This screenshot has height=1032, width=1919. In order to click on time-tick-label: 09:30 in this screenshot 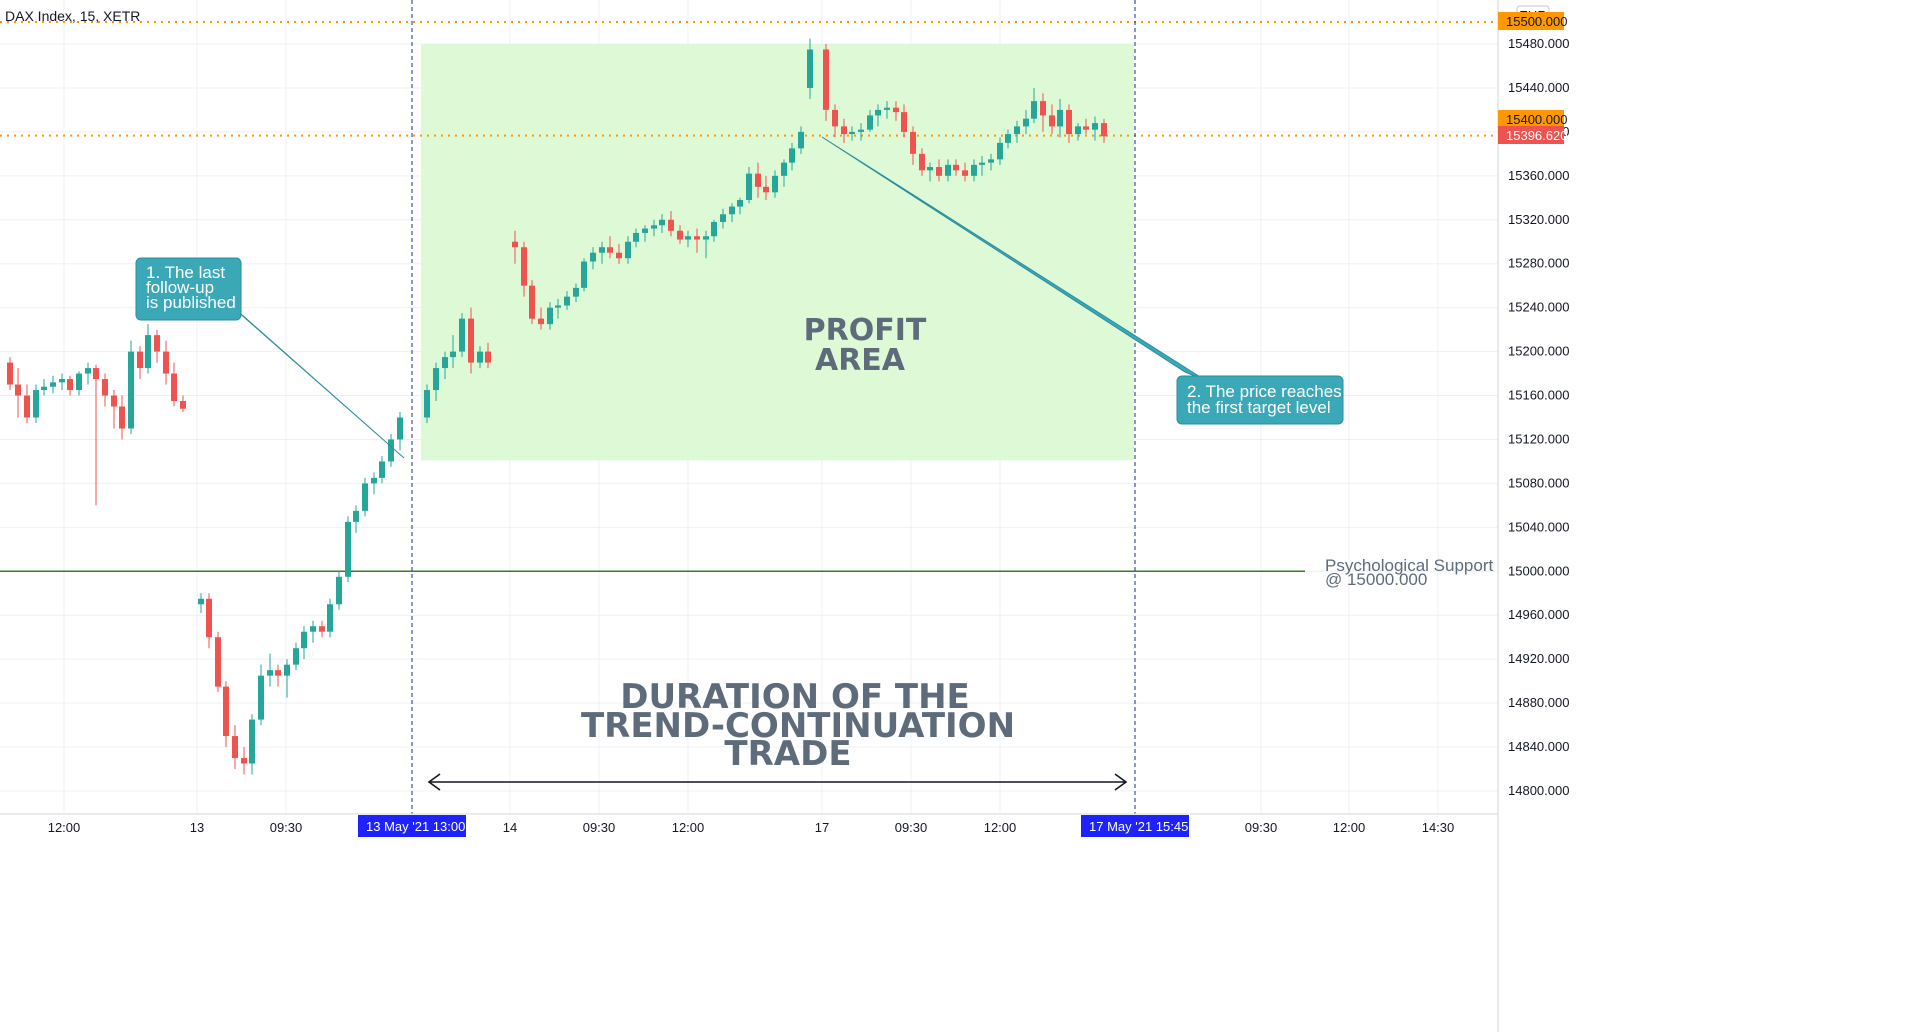, I will do `click(599, 827)`.